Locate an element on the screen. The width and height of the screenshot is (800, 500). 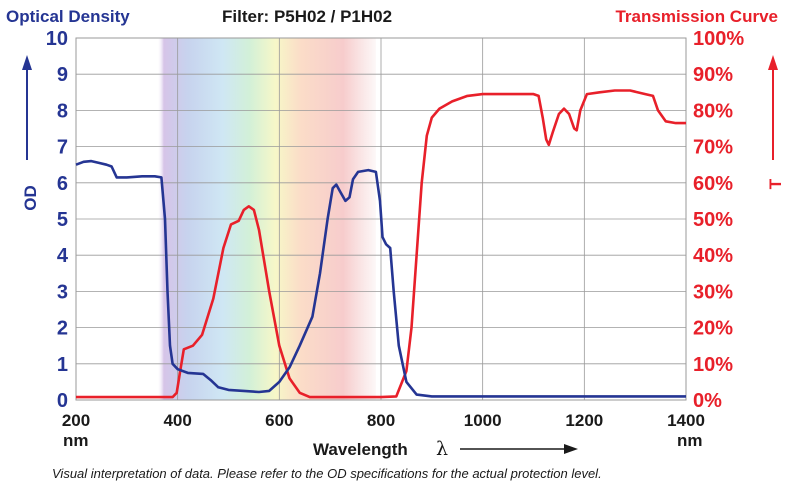
right-tick-label: 80% is located at coordinates (713, 111).